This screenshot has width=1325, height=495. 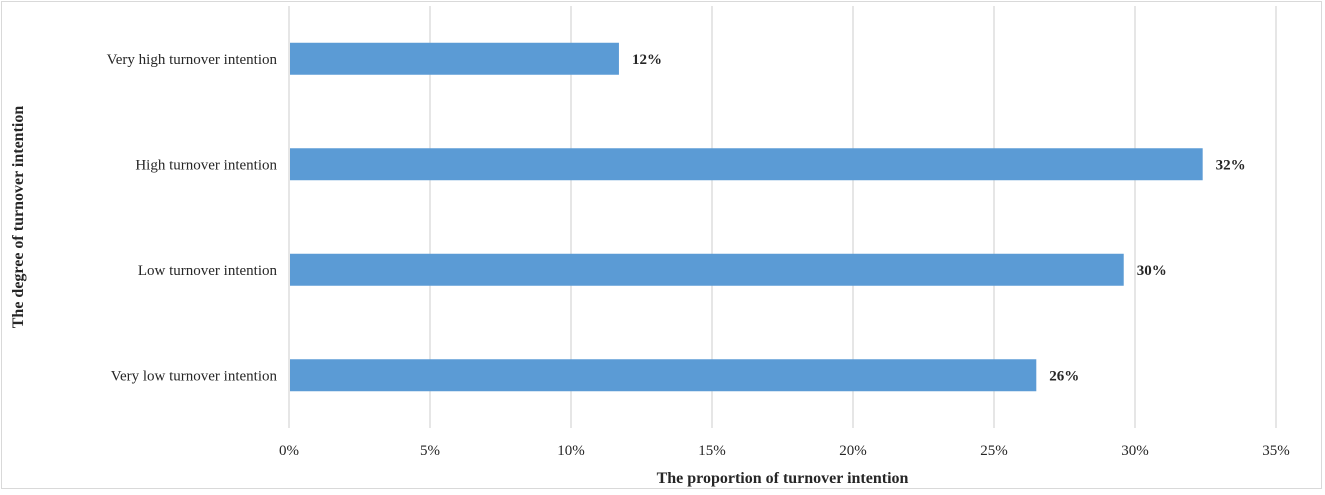 I want to click on x-tick-label: 25%, so click(x=994, y=451).